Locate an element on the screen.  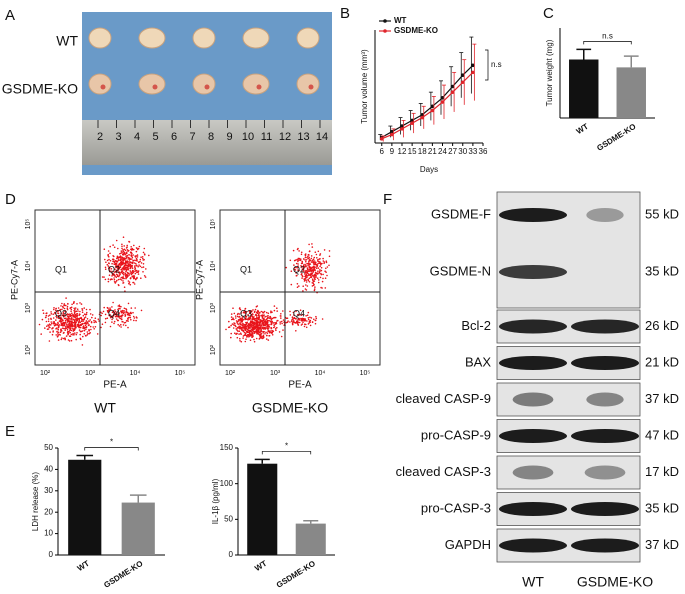
x-tick-label: 24 is located at coordinates (442, 151).